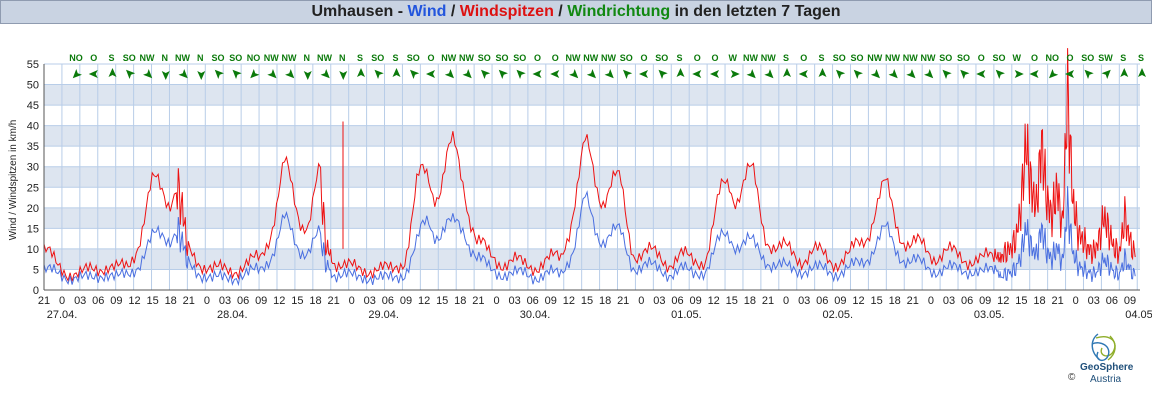 Image resolution: width=1152 pixels, height=400 pixels. I want to click on title-wind: Wind, so click(427, 11).